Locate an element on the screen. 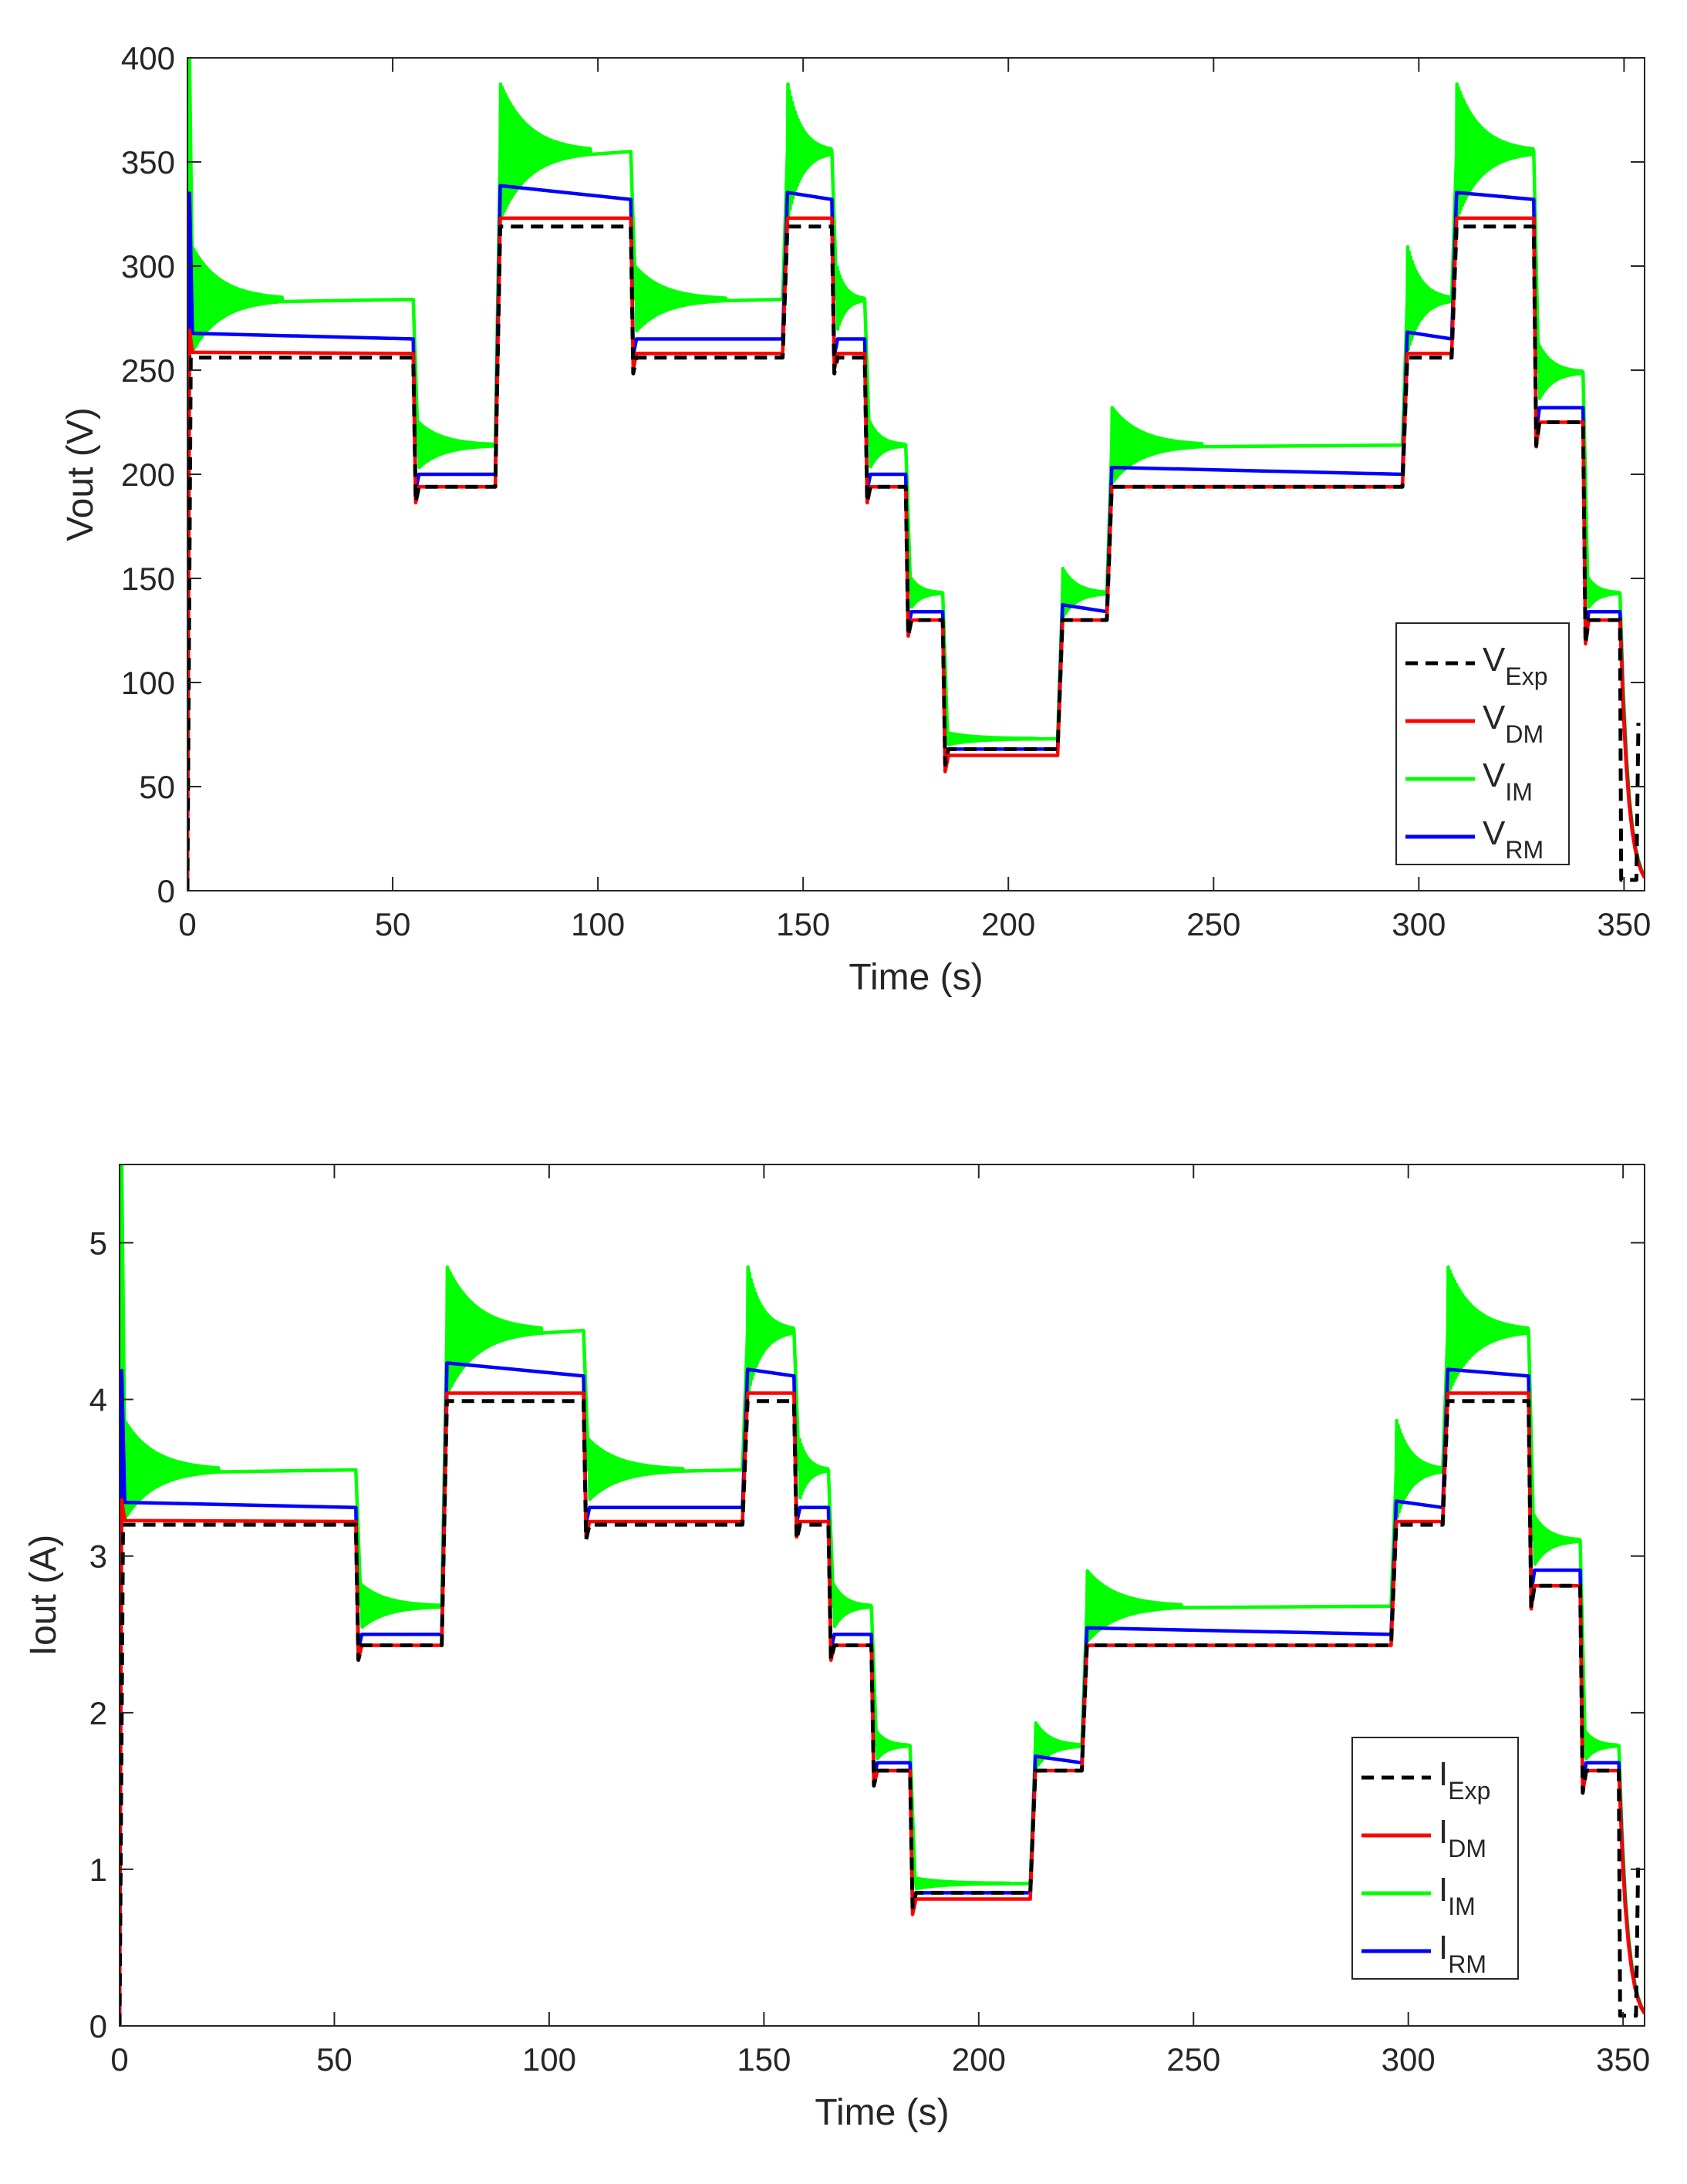 The width and height of the screenshot is (1687, 2184). y-tick-label: 150 is located at coordinates (148, 579).